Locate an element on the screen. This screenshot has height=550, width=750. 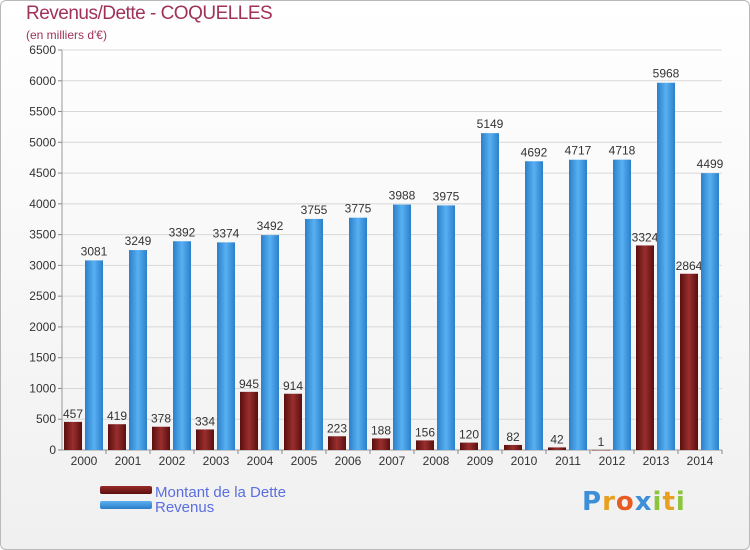
data-label-dette: 945 is located at coordinates (249, 384).